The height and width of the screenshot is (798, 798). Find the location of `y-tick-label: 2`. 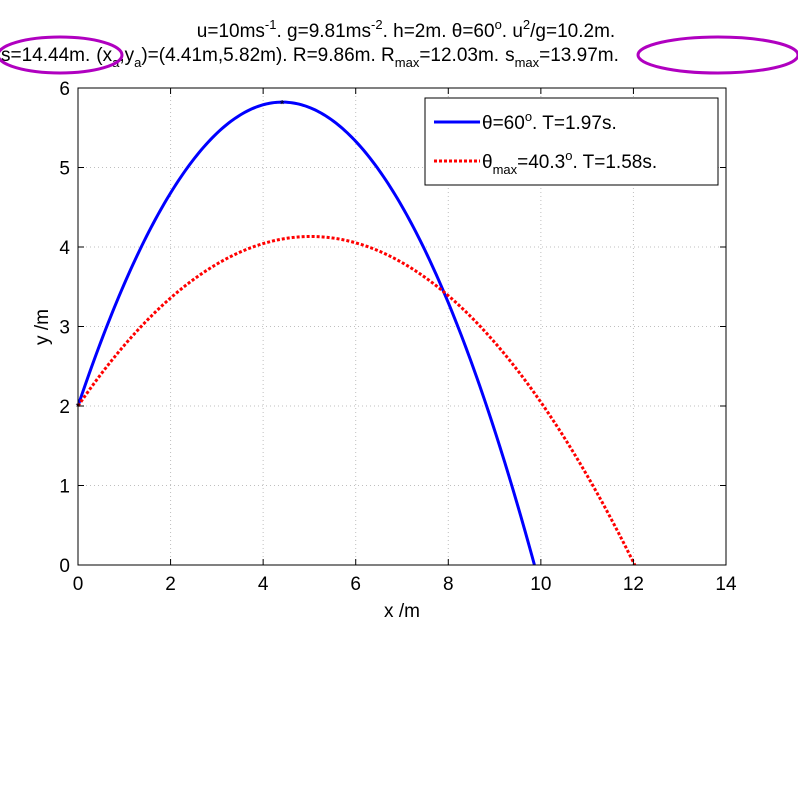

y-tick-label: 2 is located at coordinates (64, 407).